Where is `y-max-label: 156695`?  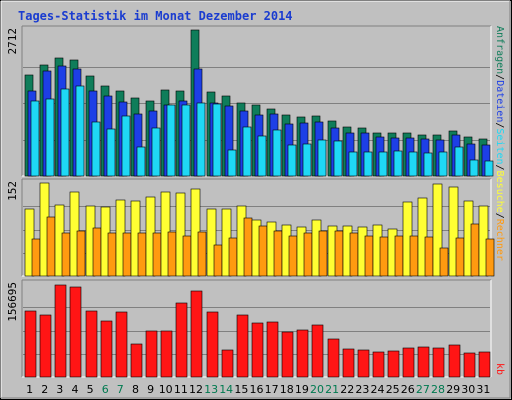 y-max-label: 156695 is located at coordinates (12, 302).